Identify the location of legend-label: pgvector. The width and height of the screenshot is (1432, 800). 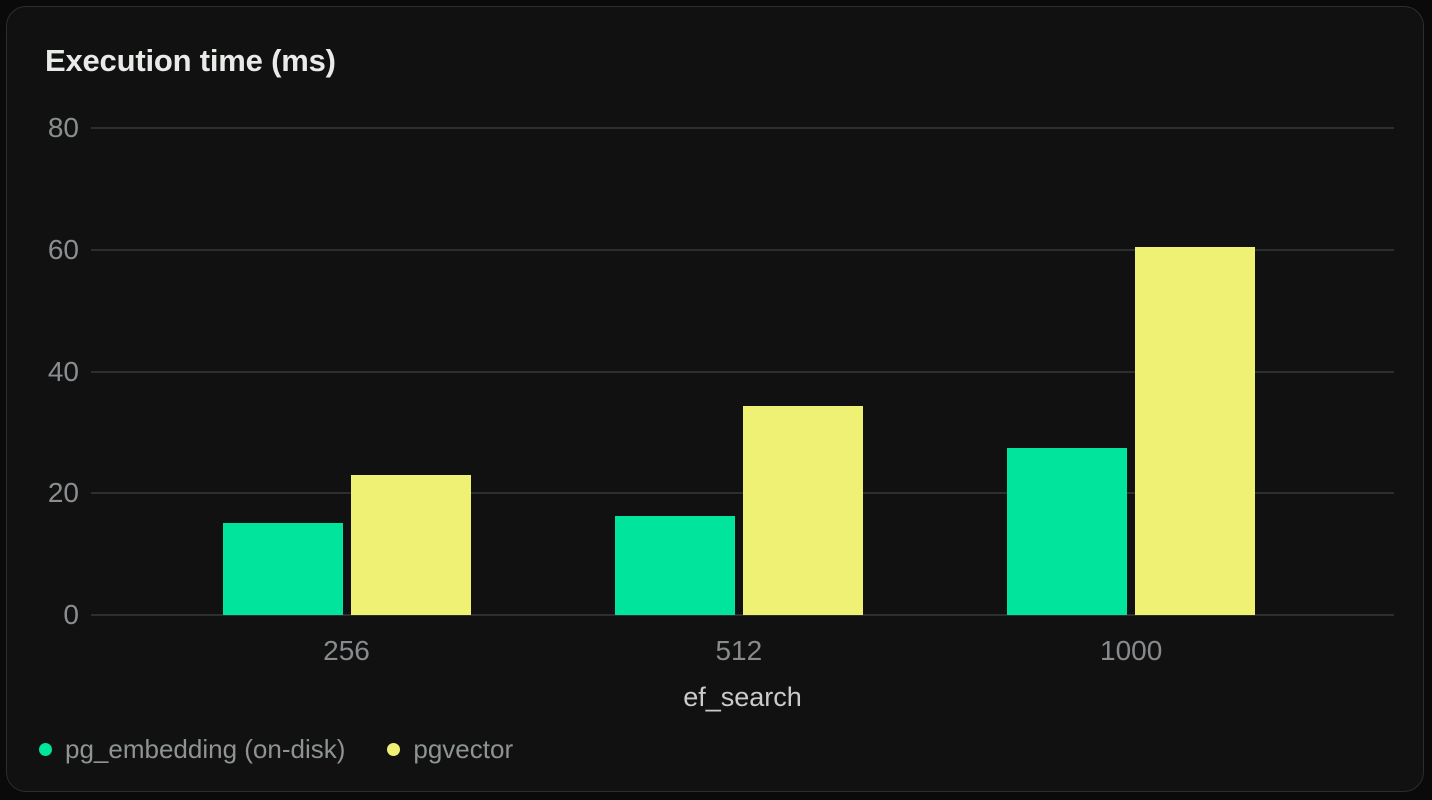
(463, 748).